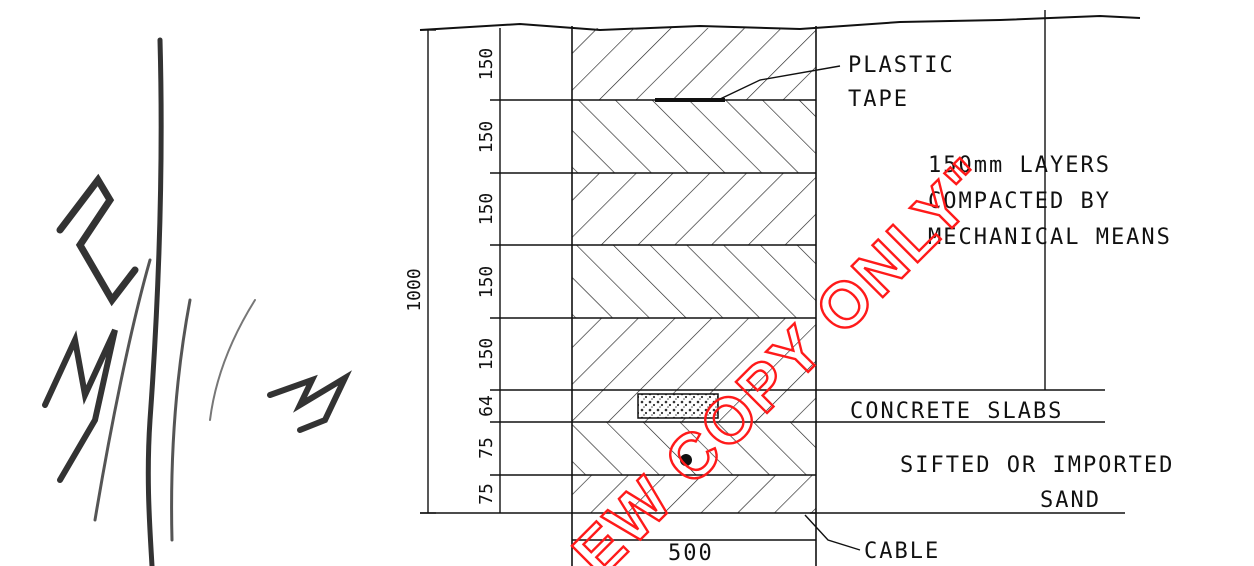 Image resolution: width=1254 pixels, height=566 pixels. What do you see at coordinates (678, 406) in the screenshot?
I see `concrete-slab` at bounding box center [678, 406].